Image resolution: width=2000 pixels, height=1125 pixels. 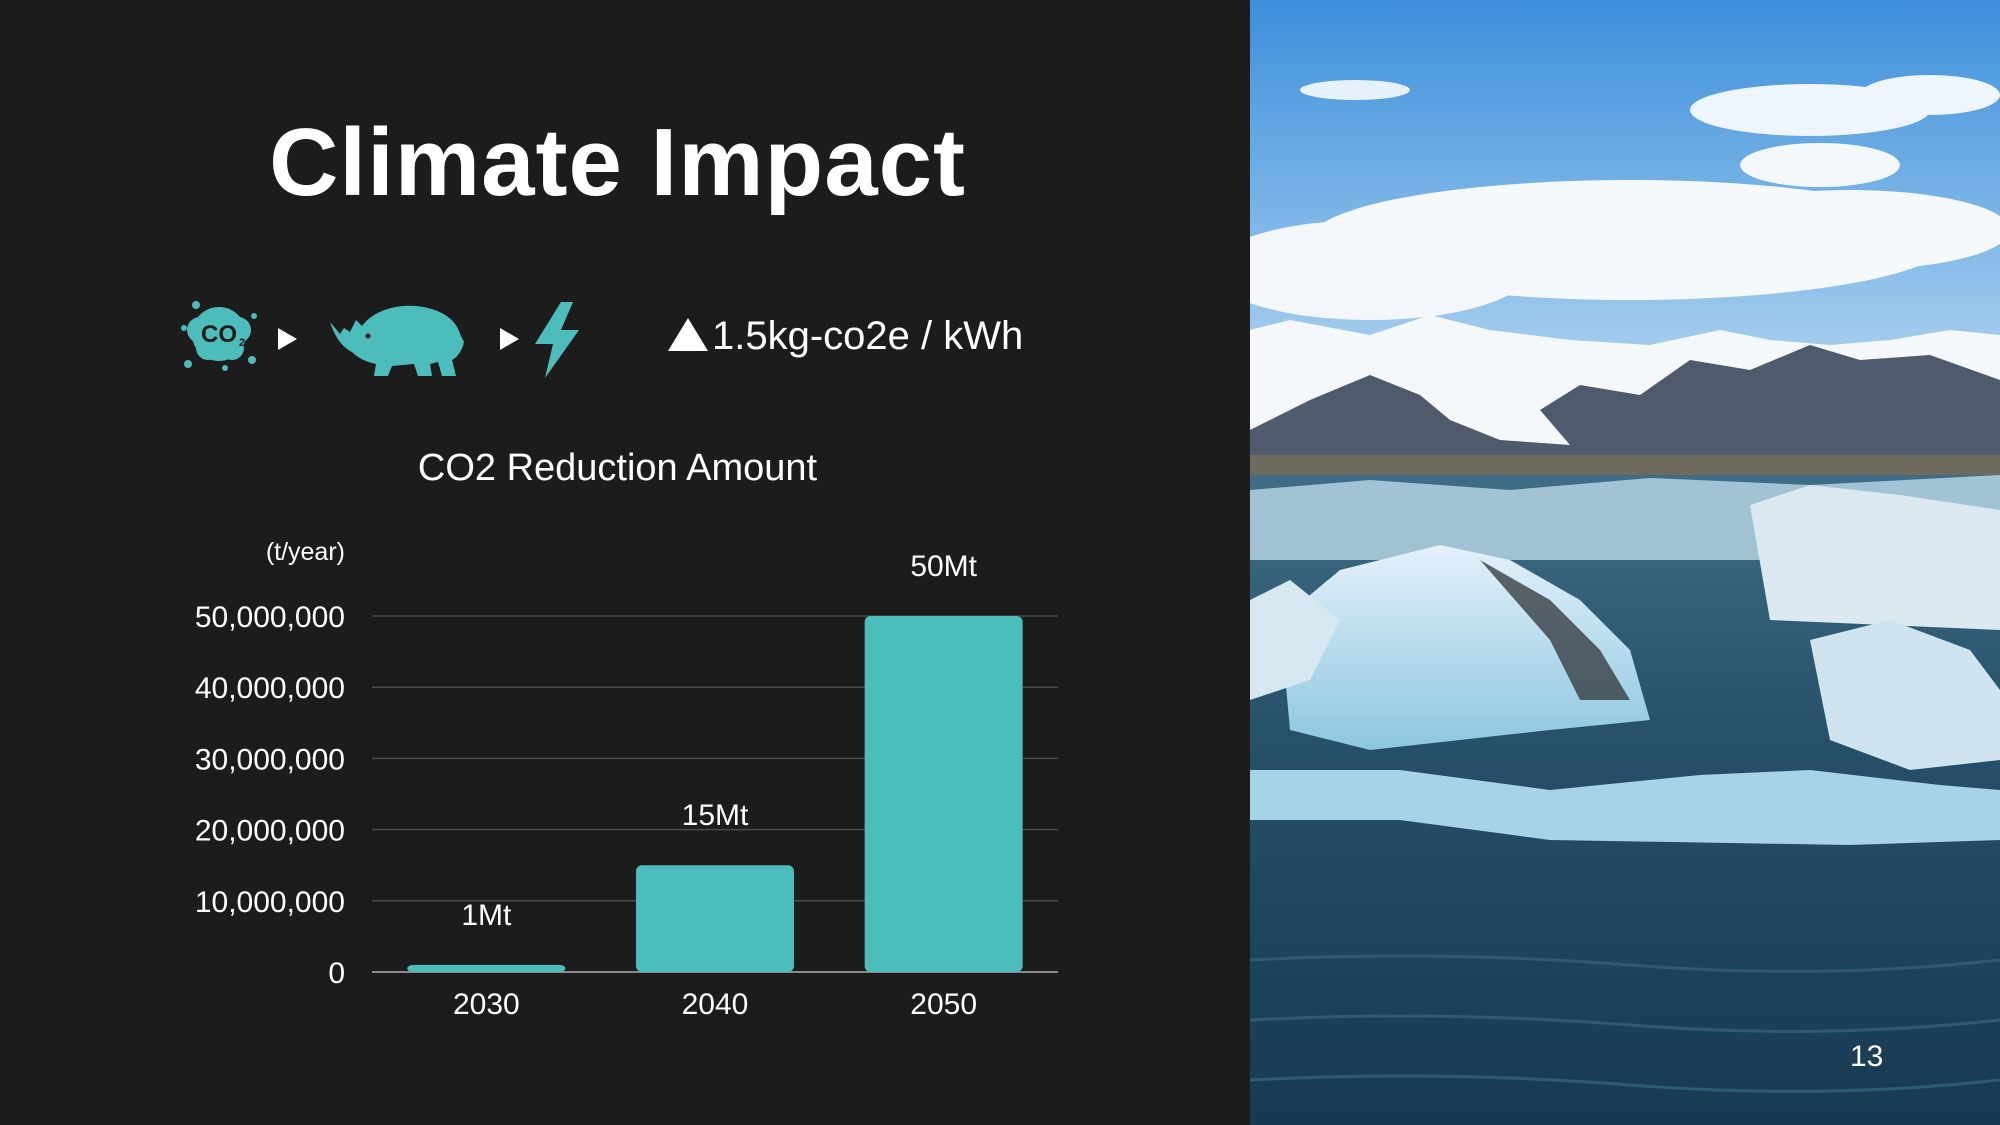 What do you see at coordinates (868, 336) in the screenshot?
I see `emission-text: 1.5kg-co2e / kWh` at bounding box center [868, 336].